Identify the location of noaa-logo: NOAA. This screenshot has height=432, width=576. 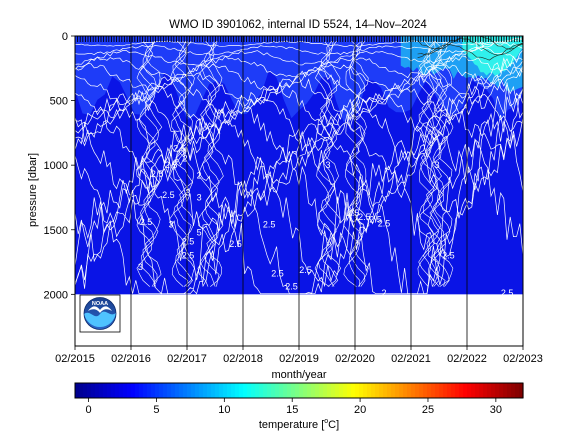
(100, 313).